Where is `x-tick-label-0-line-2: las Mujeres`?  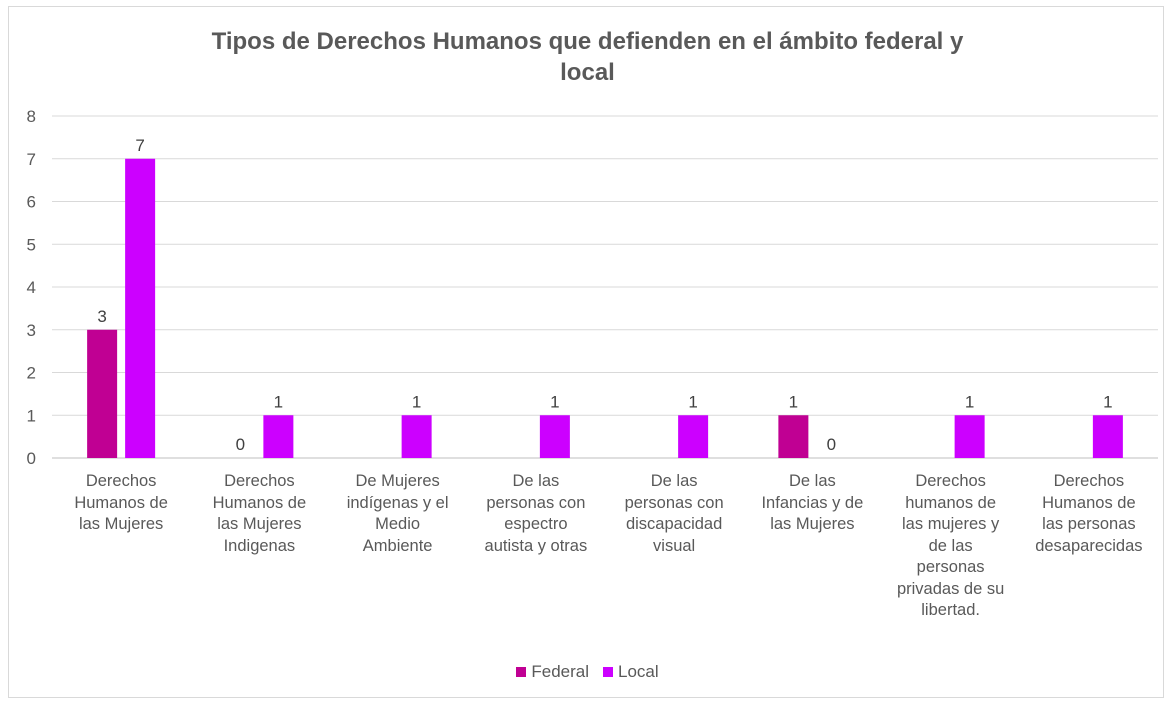
x-tick-label-0-line-2: las Mujeres is located at coordinates (121, 524).